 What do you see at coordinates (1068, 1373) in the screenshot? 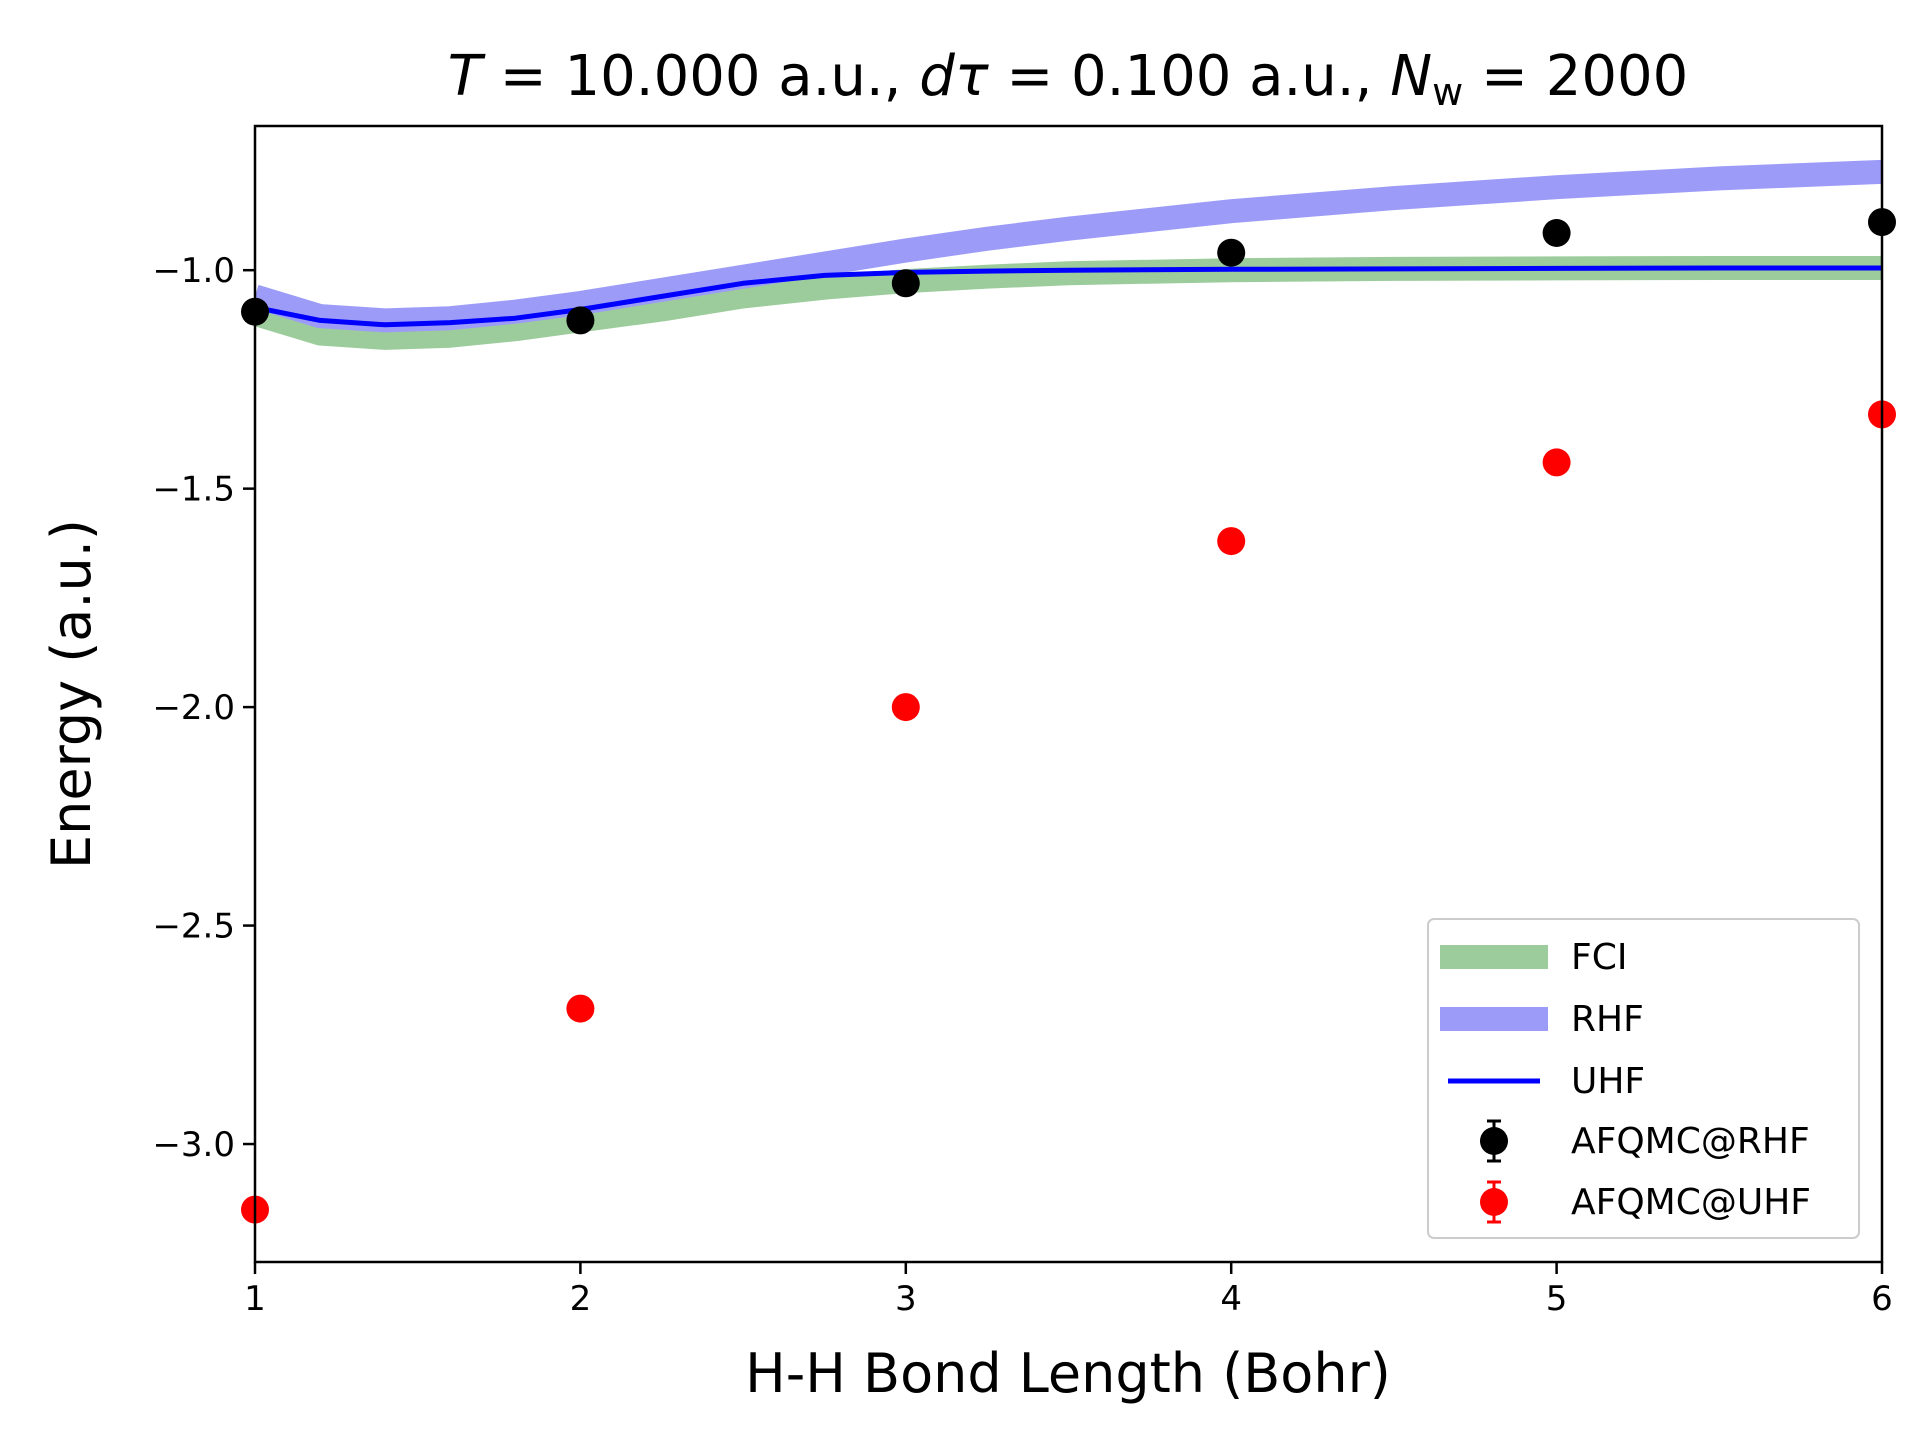
I see `x-axis-label: H-H Bond Length (Bohr)` at bounding box center [1068, 1373].